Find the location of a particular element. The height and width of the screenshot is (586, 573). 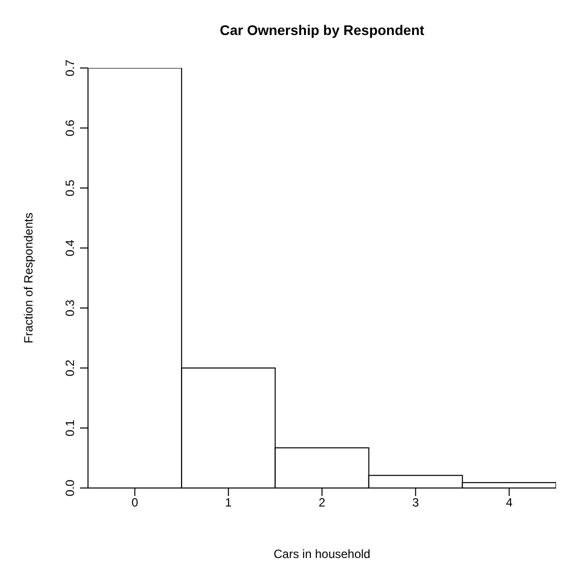

x-tick-label: 4 is located at coordinates (509, 503).